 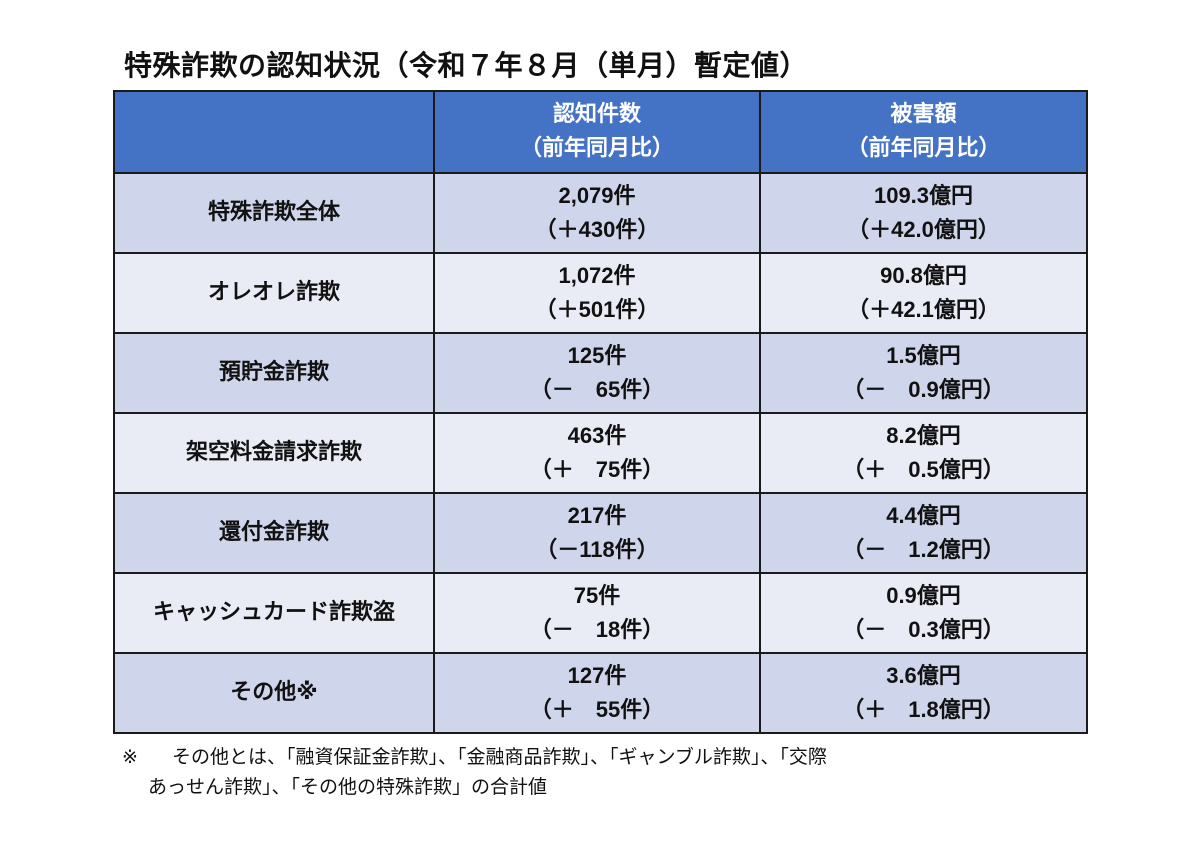 What do you see at coordinates (274, 293) in the screenshot?
I see `row-label: オレオレ詐欺` at bounding box center [274, 293].